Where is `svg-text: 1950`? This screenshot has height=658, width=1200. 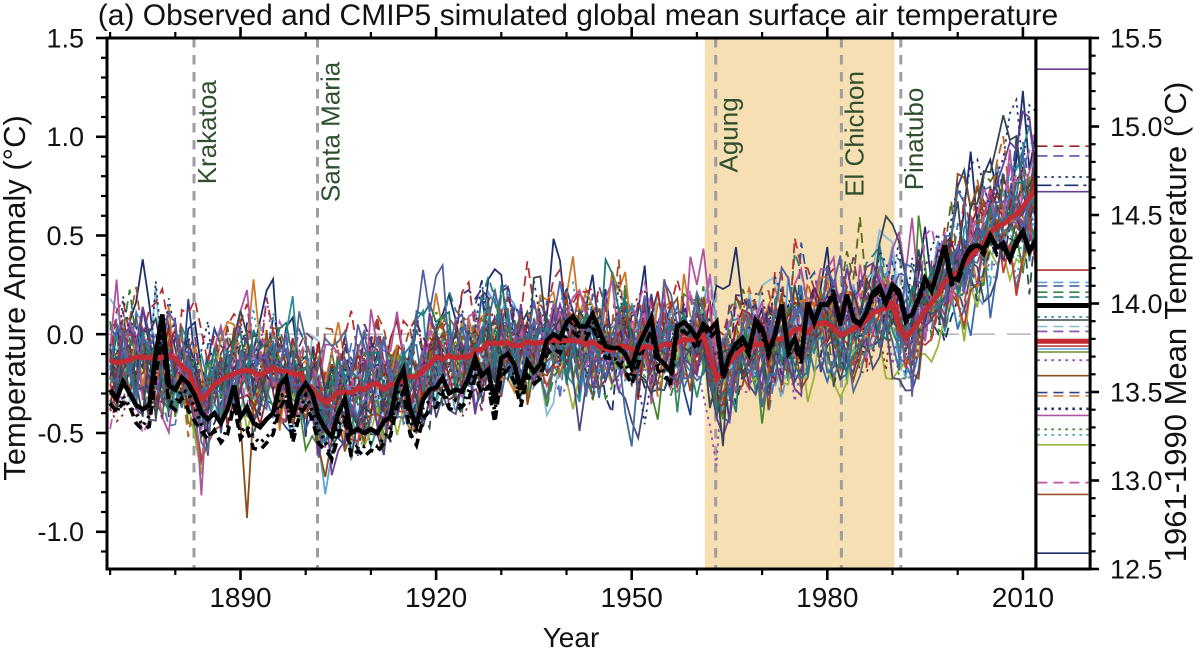 svg-text: 1950 is located at coordinates (632, 597).